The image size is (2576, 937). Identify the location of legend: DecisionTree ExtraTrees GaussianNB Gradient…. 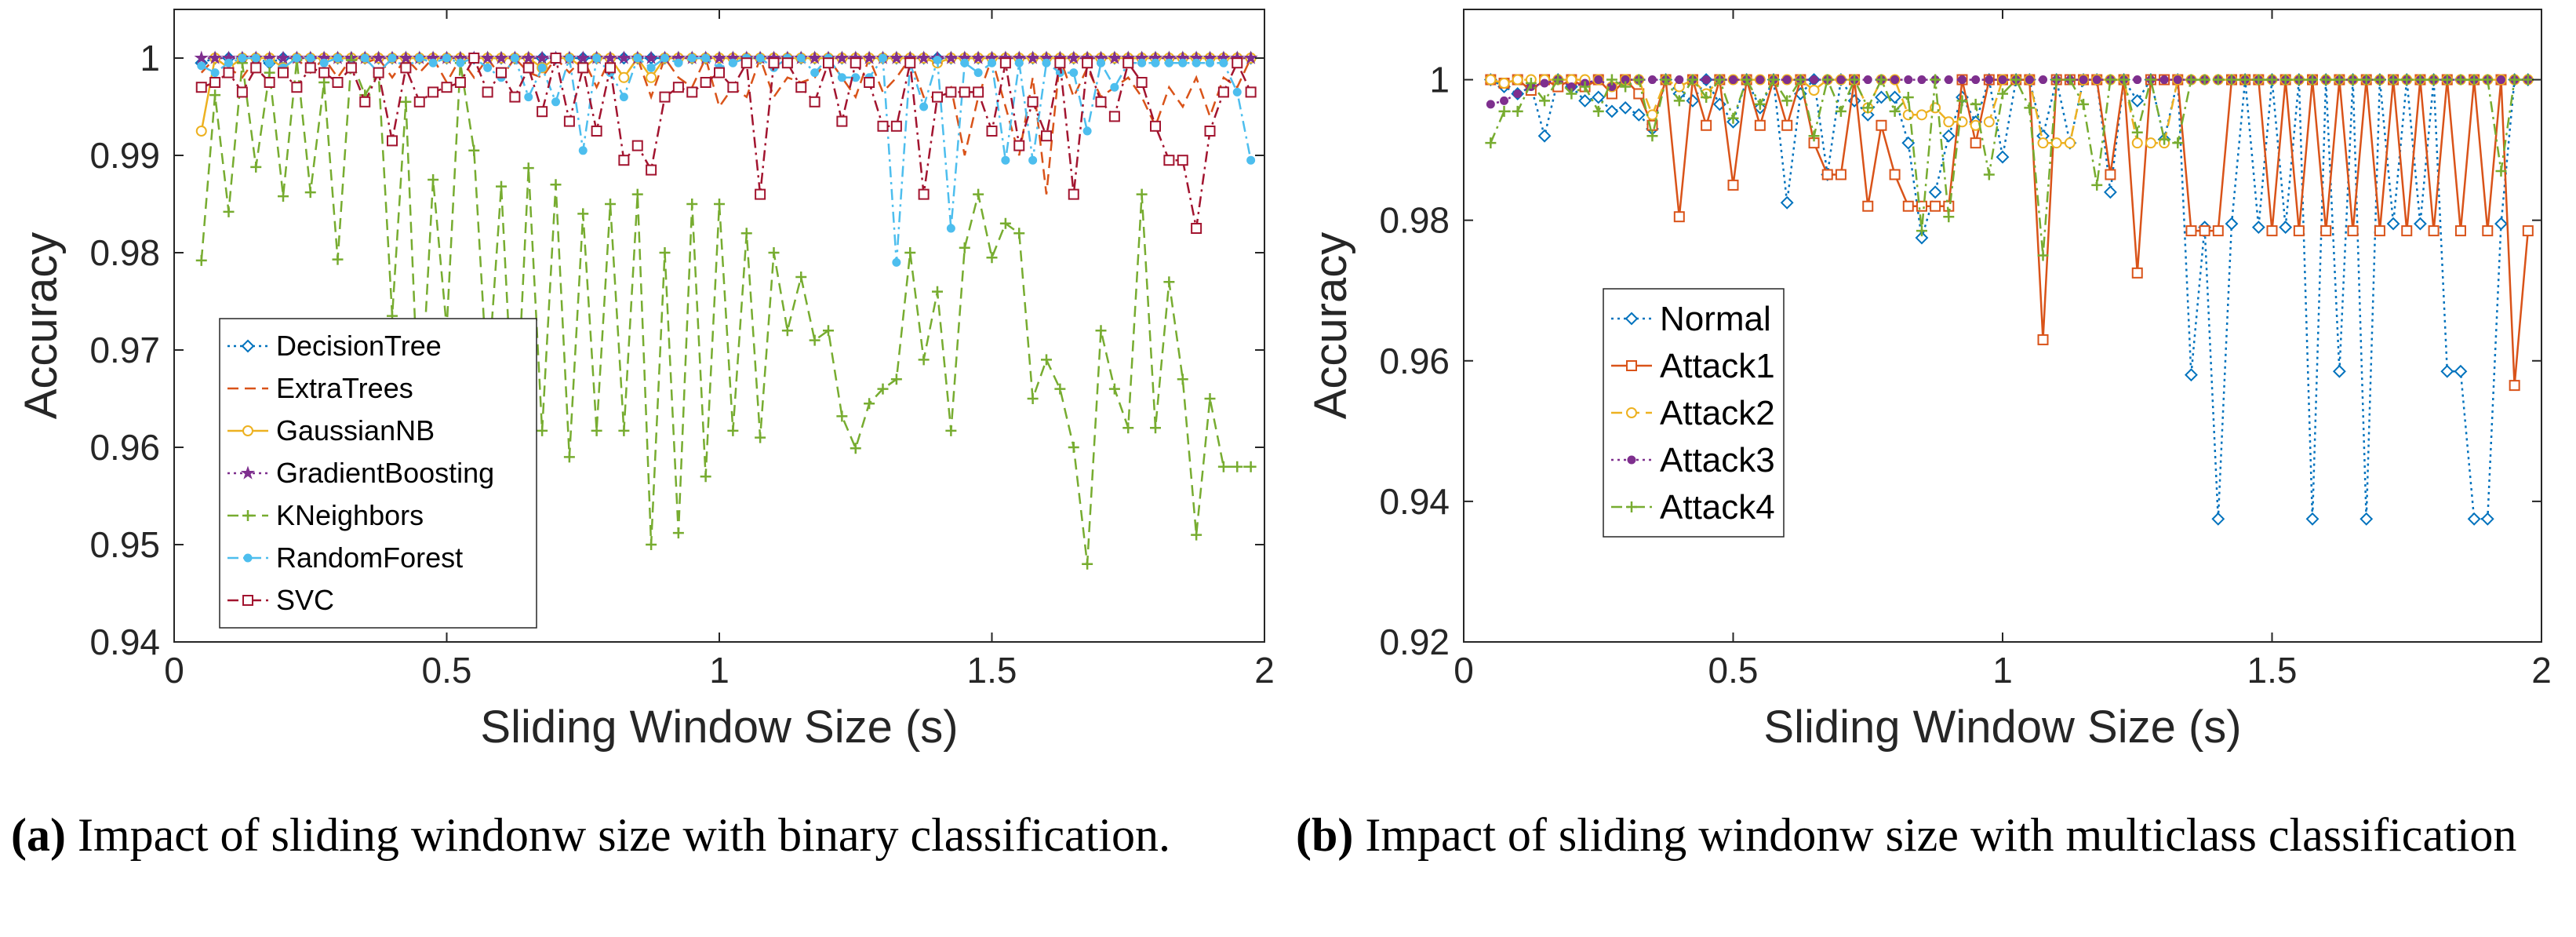
(378, 473).